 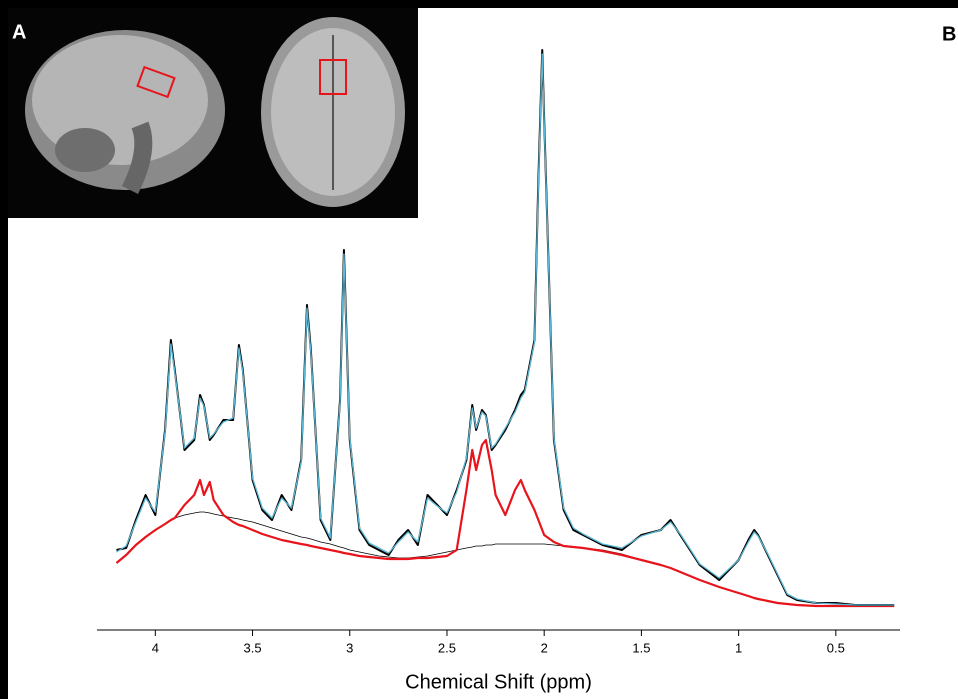 What do you see at coordinates (19, 32) in the screenshot?
I see `panel-label: A` at bounding box center [19, 32].